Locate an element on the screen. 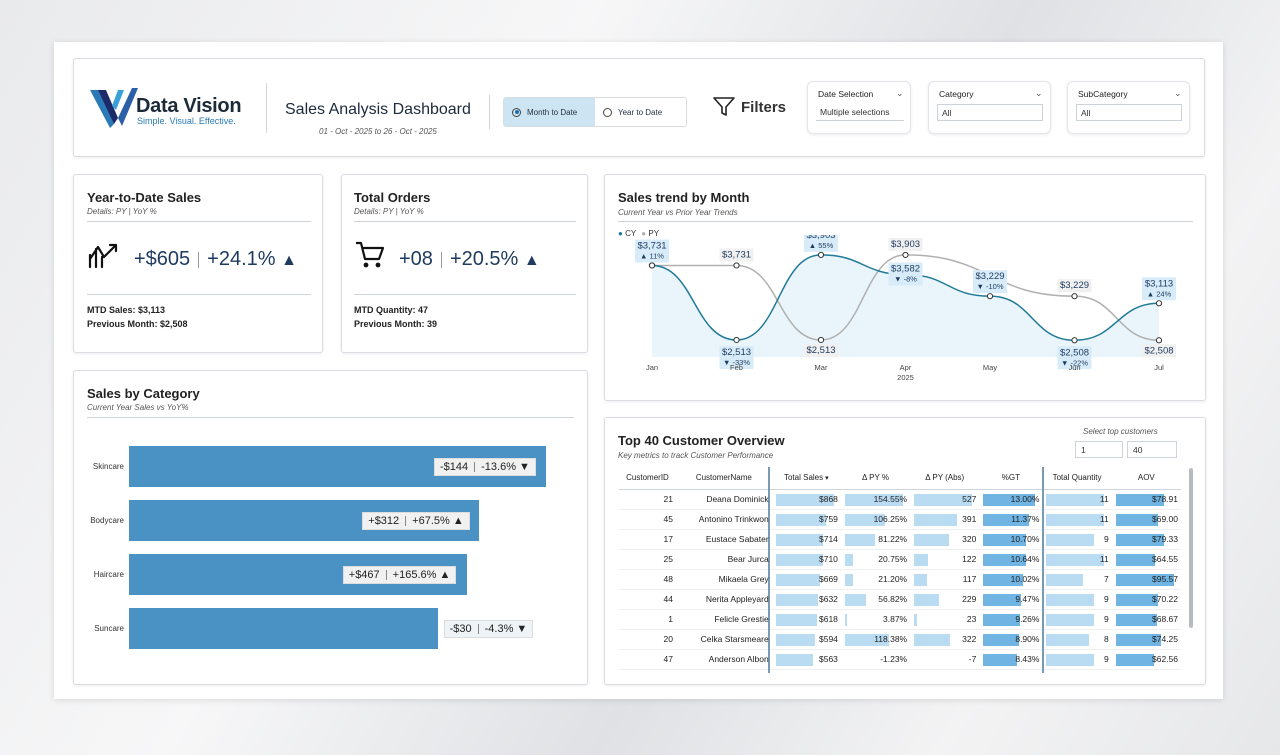 This screenshot has height=755, width=1280. filters-label: Filters is located at coordinates (764, 107).